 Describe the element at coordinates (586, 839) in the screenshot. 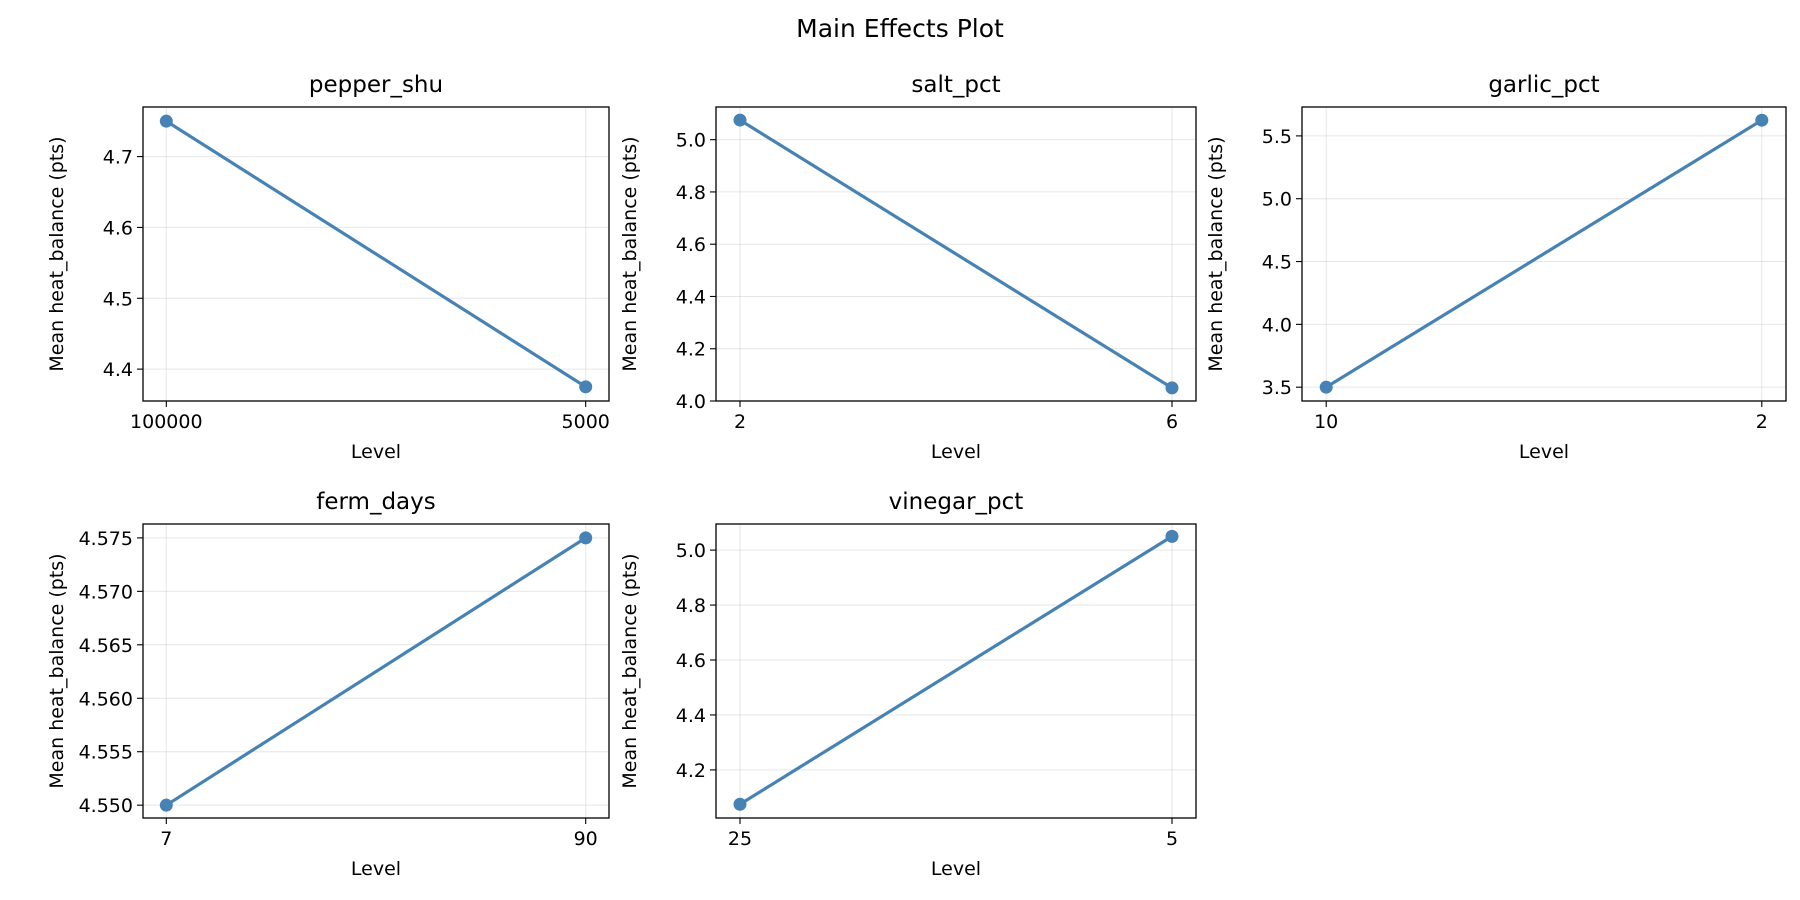

I see `x-tick-label: 90` at that location.